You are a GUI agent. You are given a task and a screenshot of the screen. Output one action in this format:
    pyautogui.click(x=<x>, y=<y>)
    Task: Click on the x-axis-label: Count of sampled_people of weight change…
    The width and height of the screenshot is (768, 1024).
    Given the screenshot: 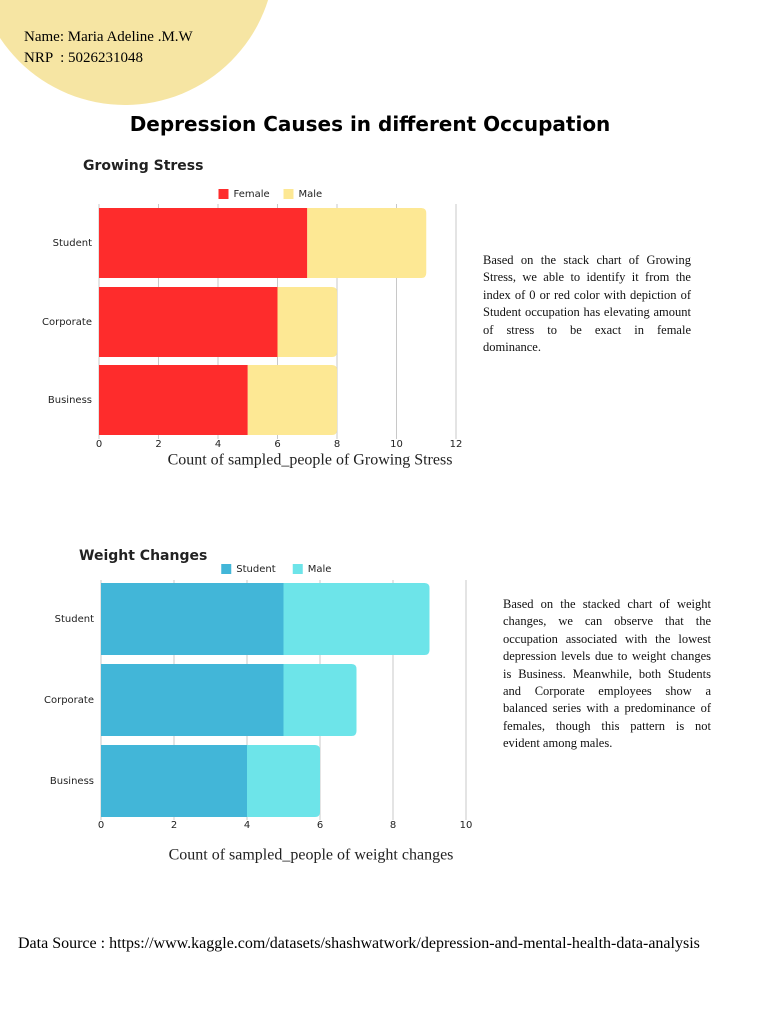 What is the action you would take?
    pyautogui.click(x=311, y=855)
    